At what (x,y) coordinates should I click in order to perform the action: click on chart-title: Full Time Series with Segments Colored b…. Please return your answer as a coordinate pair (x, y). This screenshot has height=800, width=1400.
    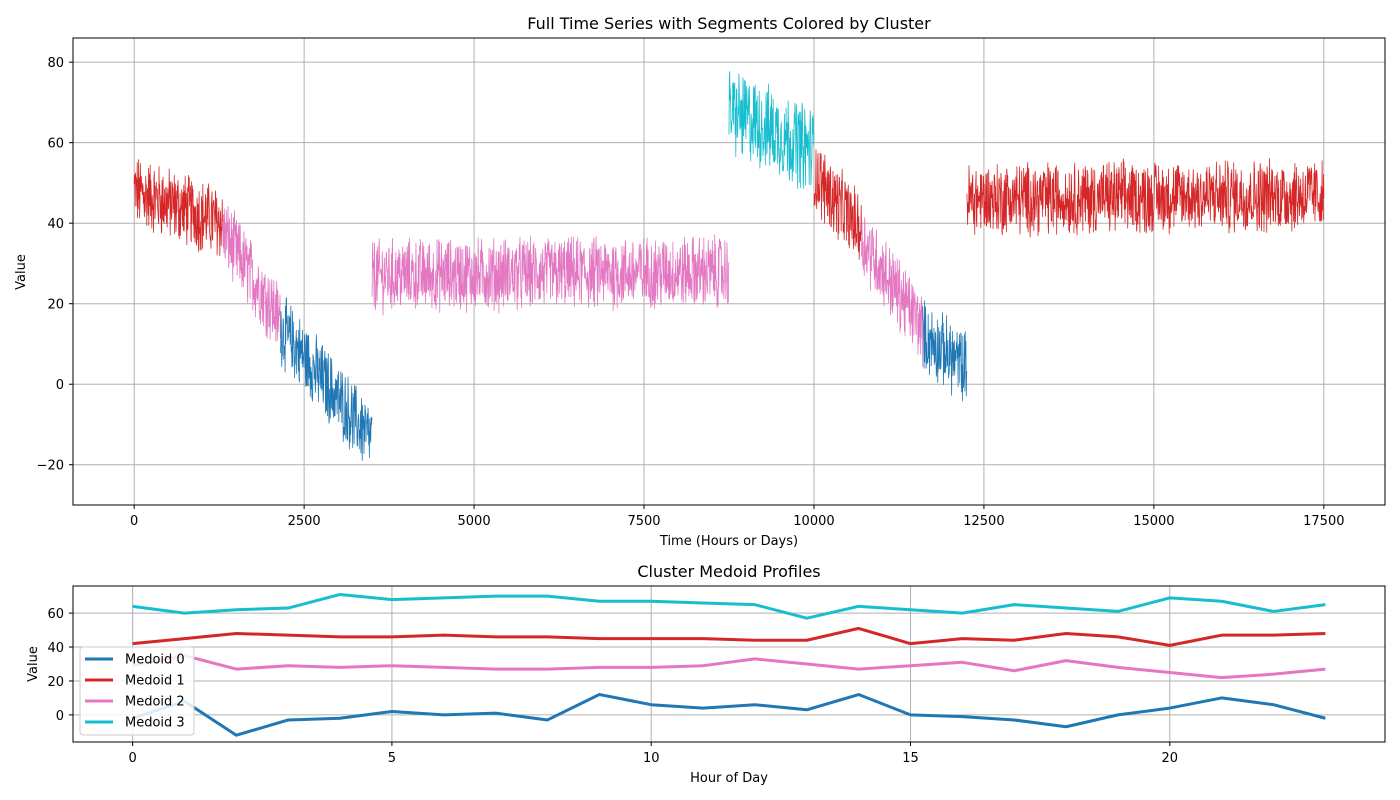
    Looking at the image, I should click on (729, 23).